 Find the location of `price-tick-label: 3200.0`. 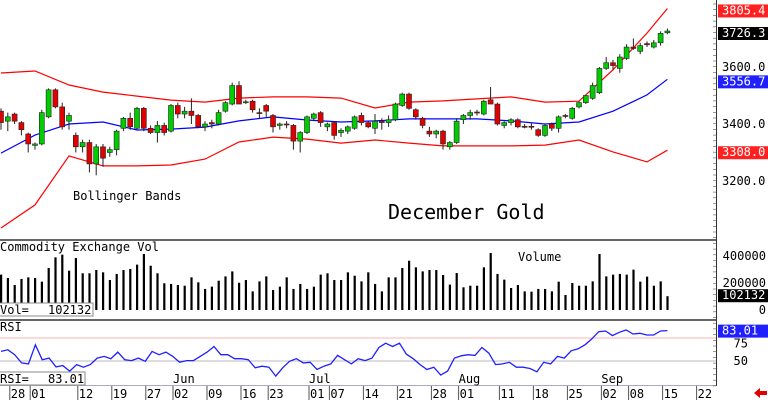

price-tick-label: 3200.0 is located at coordinates (743, 181).